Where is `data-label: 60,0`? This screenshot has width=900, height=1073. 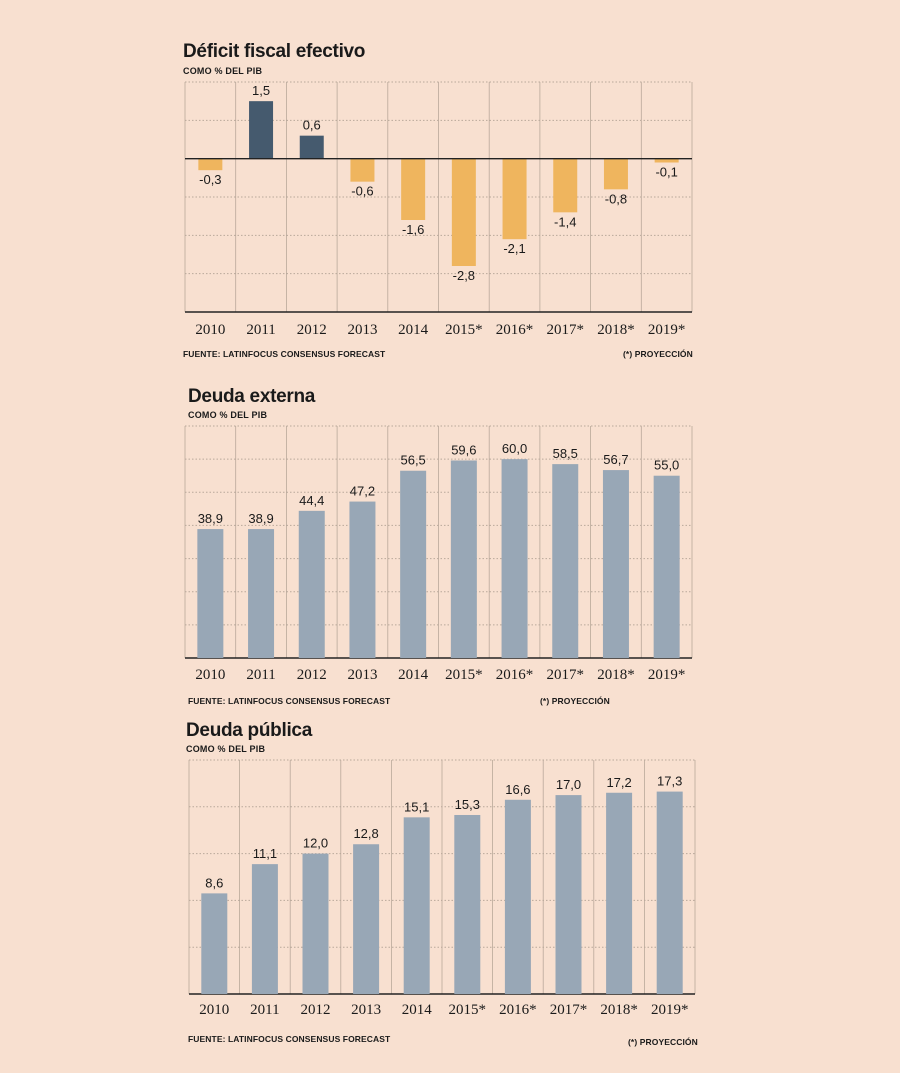
data-label: 60,0 is located at coordinates (514, 448).